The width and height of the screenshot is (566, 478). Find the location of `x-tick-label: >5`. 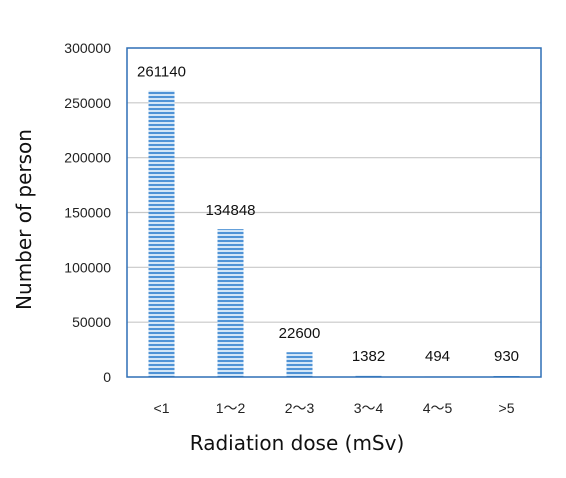

x-tick-label: >5 is located at coordinates (507, 408).